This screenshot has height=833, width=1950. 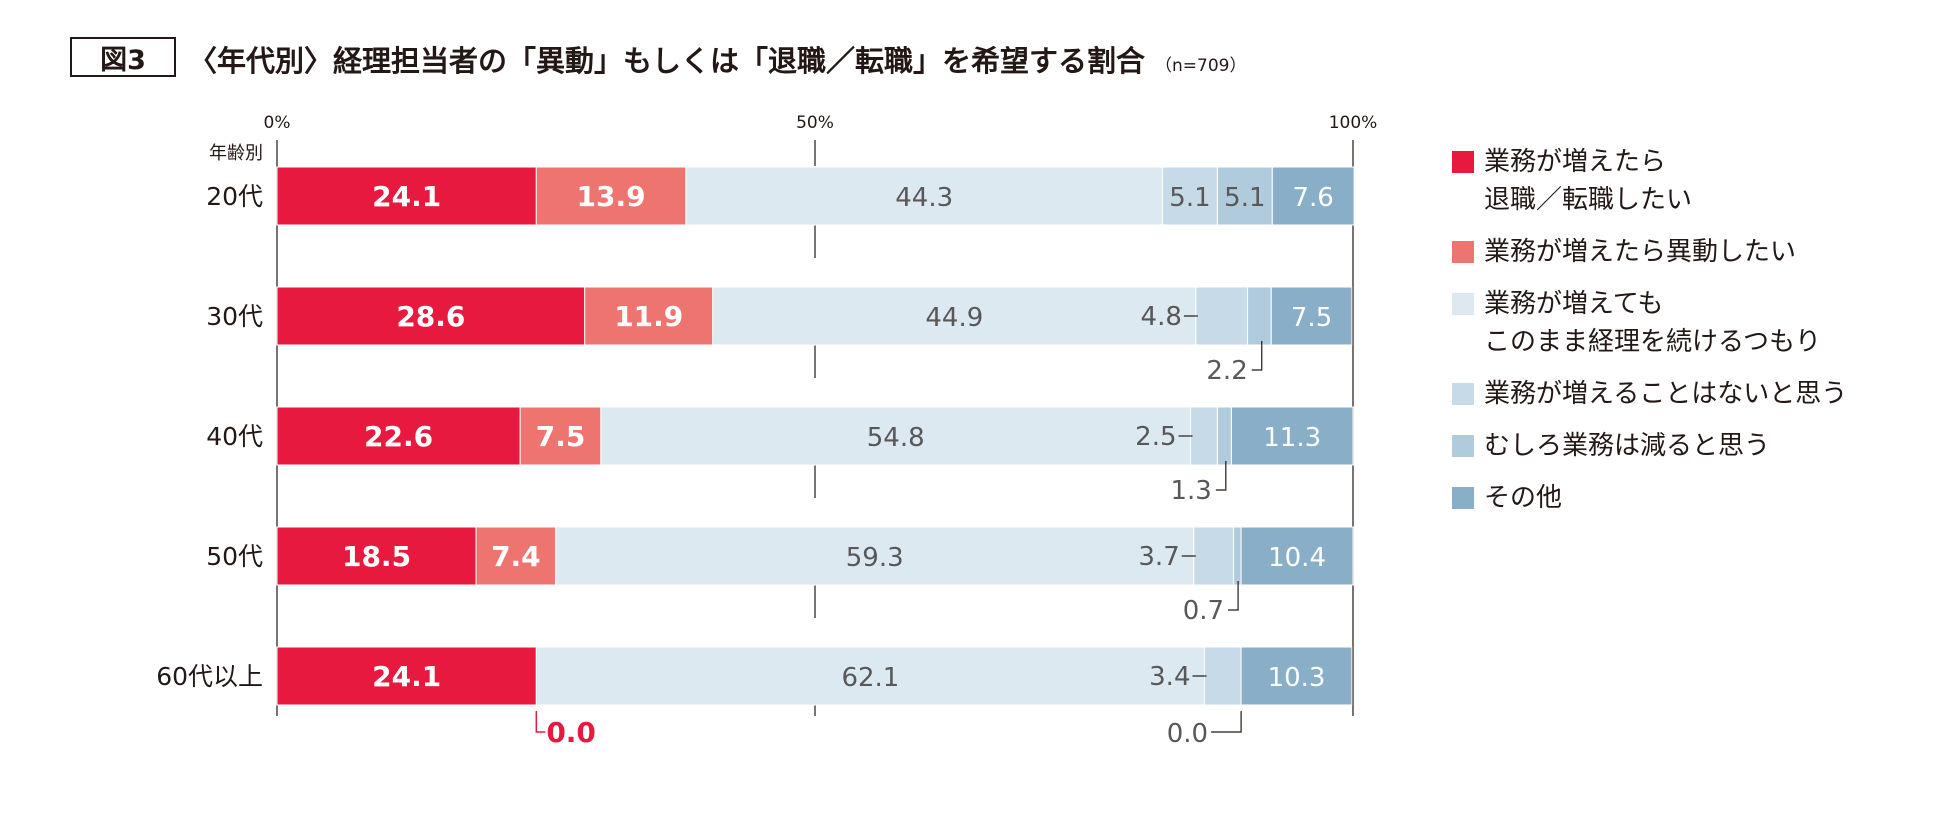 I want to click on x-tick-label: 50%, so click(x=815, y=123).